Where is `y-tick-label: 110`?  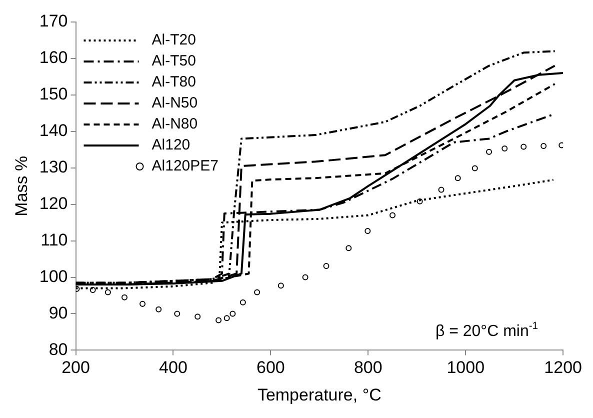
y-tick-label: 110 is located at coordinates (54, 240).